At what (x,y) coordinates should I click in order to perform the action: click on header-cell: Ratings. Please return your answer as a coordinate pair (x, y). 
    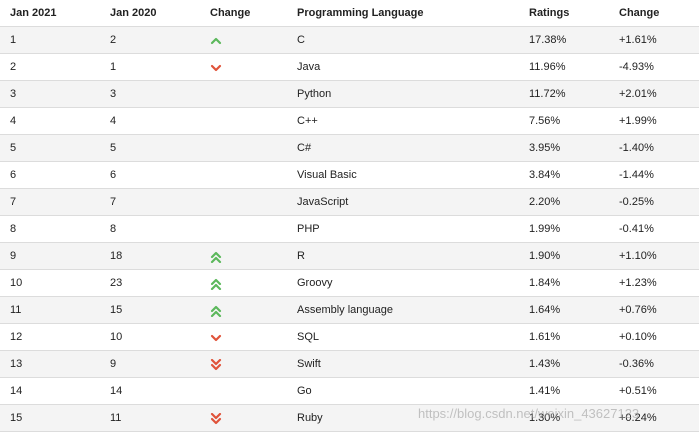
    Looking at the image, I should click on (549, 13).